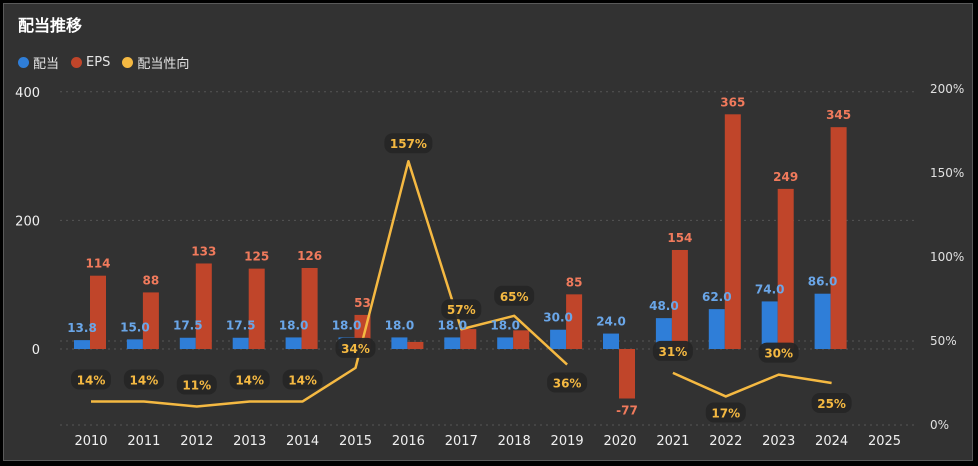  I want to click on y-right-tick-label: 150%, so click(947, 173).